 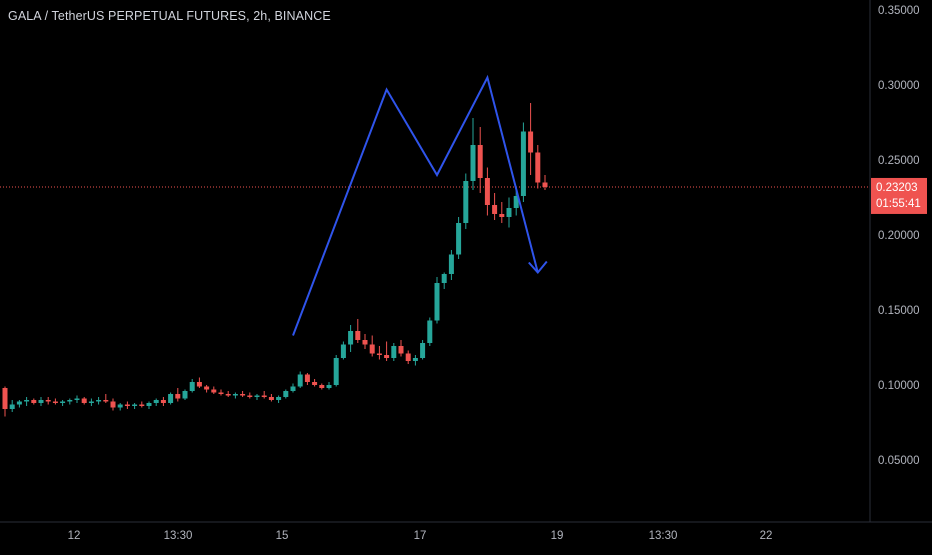 What do you see at coordinates (420, 536) in the screenshot?
I see `time-tick-label: 17` at bounding box center [420, 536].